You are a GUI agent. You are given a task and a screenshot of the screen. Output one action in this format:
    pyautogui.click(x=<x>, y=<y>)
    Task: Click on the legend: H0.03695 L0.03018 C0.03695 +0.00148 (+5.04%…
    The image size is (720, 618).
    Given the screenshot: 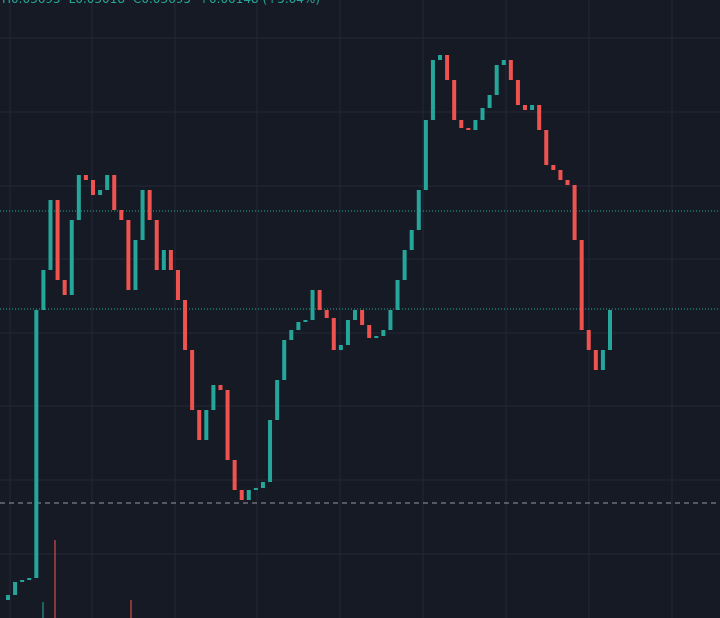 What is the action you would take?
    pyautogui.click(x=161, y=3)
    